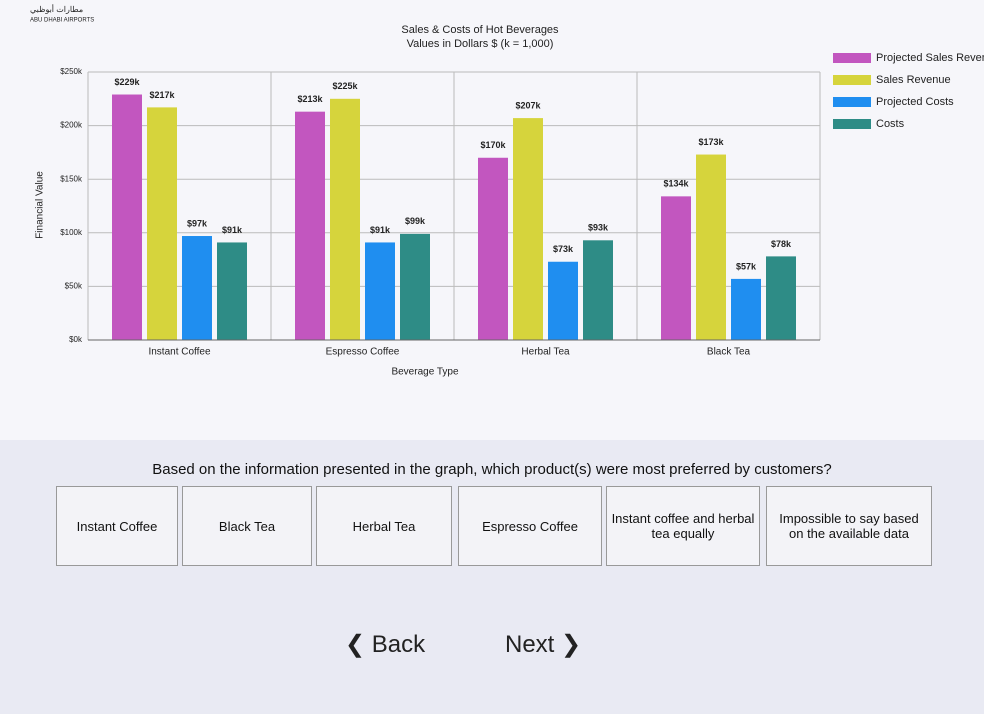 The height and width of the screenshot is (714, 984). Describe the element at coordinates (71, 71) in the screenshot. I see `y-tick-label: $250k` at that location.